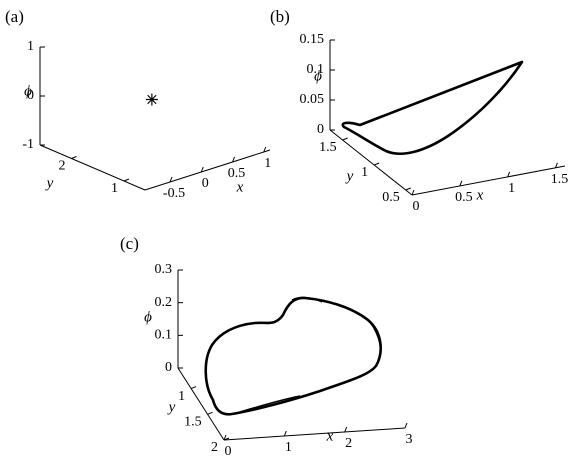 This screenshot has height=462, width=581. What do you see at coordinates (174, 193) in the screenshot?
I see `x-tick-label: -0.5` at bounding box center [174, 193].